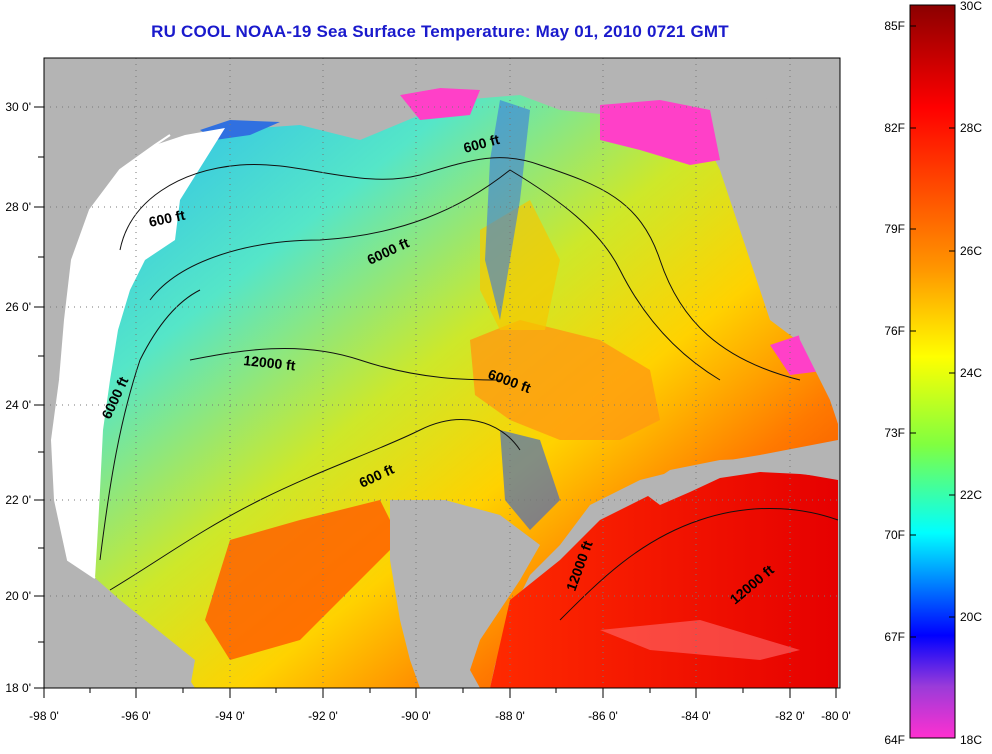 This screenshot has height=754, width=992. What do you see at coordinates (971, 617) in the screenshot?
I see `colorbar-c-label: 20C` at bounding box center [971, 617].